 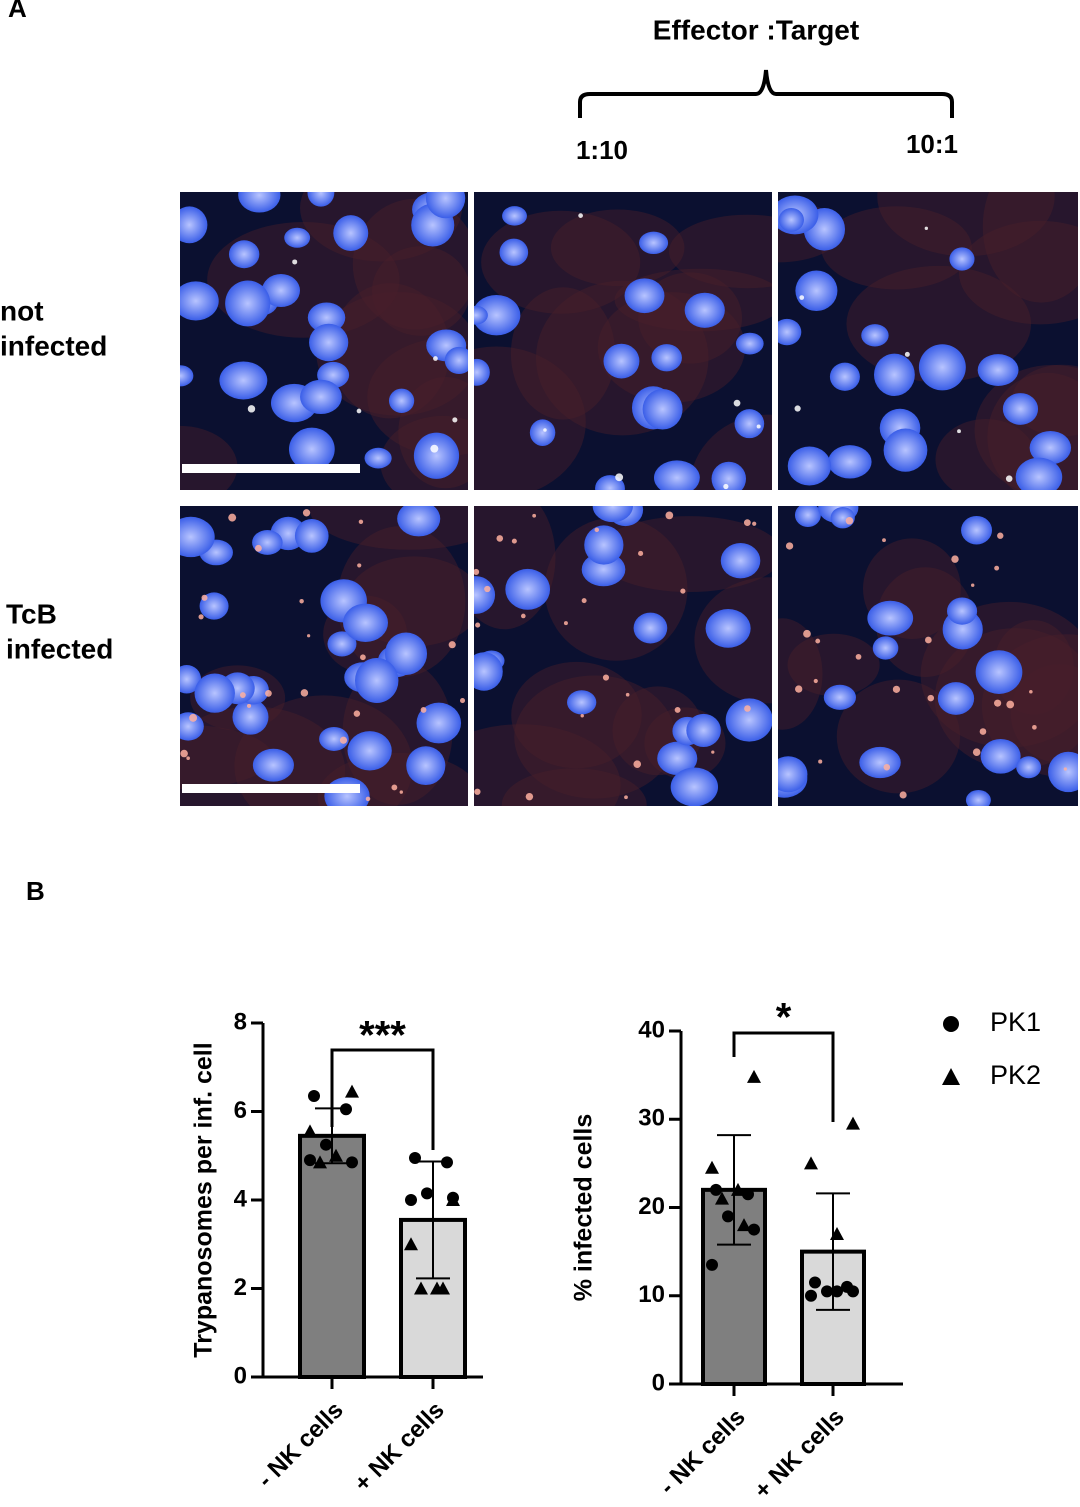 I want to click on significance-bracket, so click(x=783, y=1076).